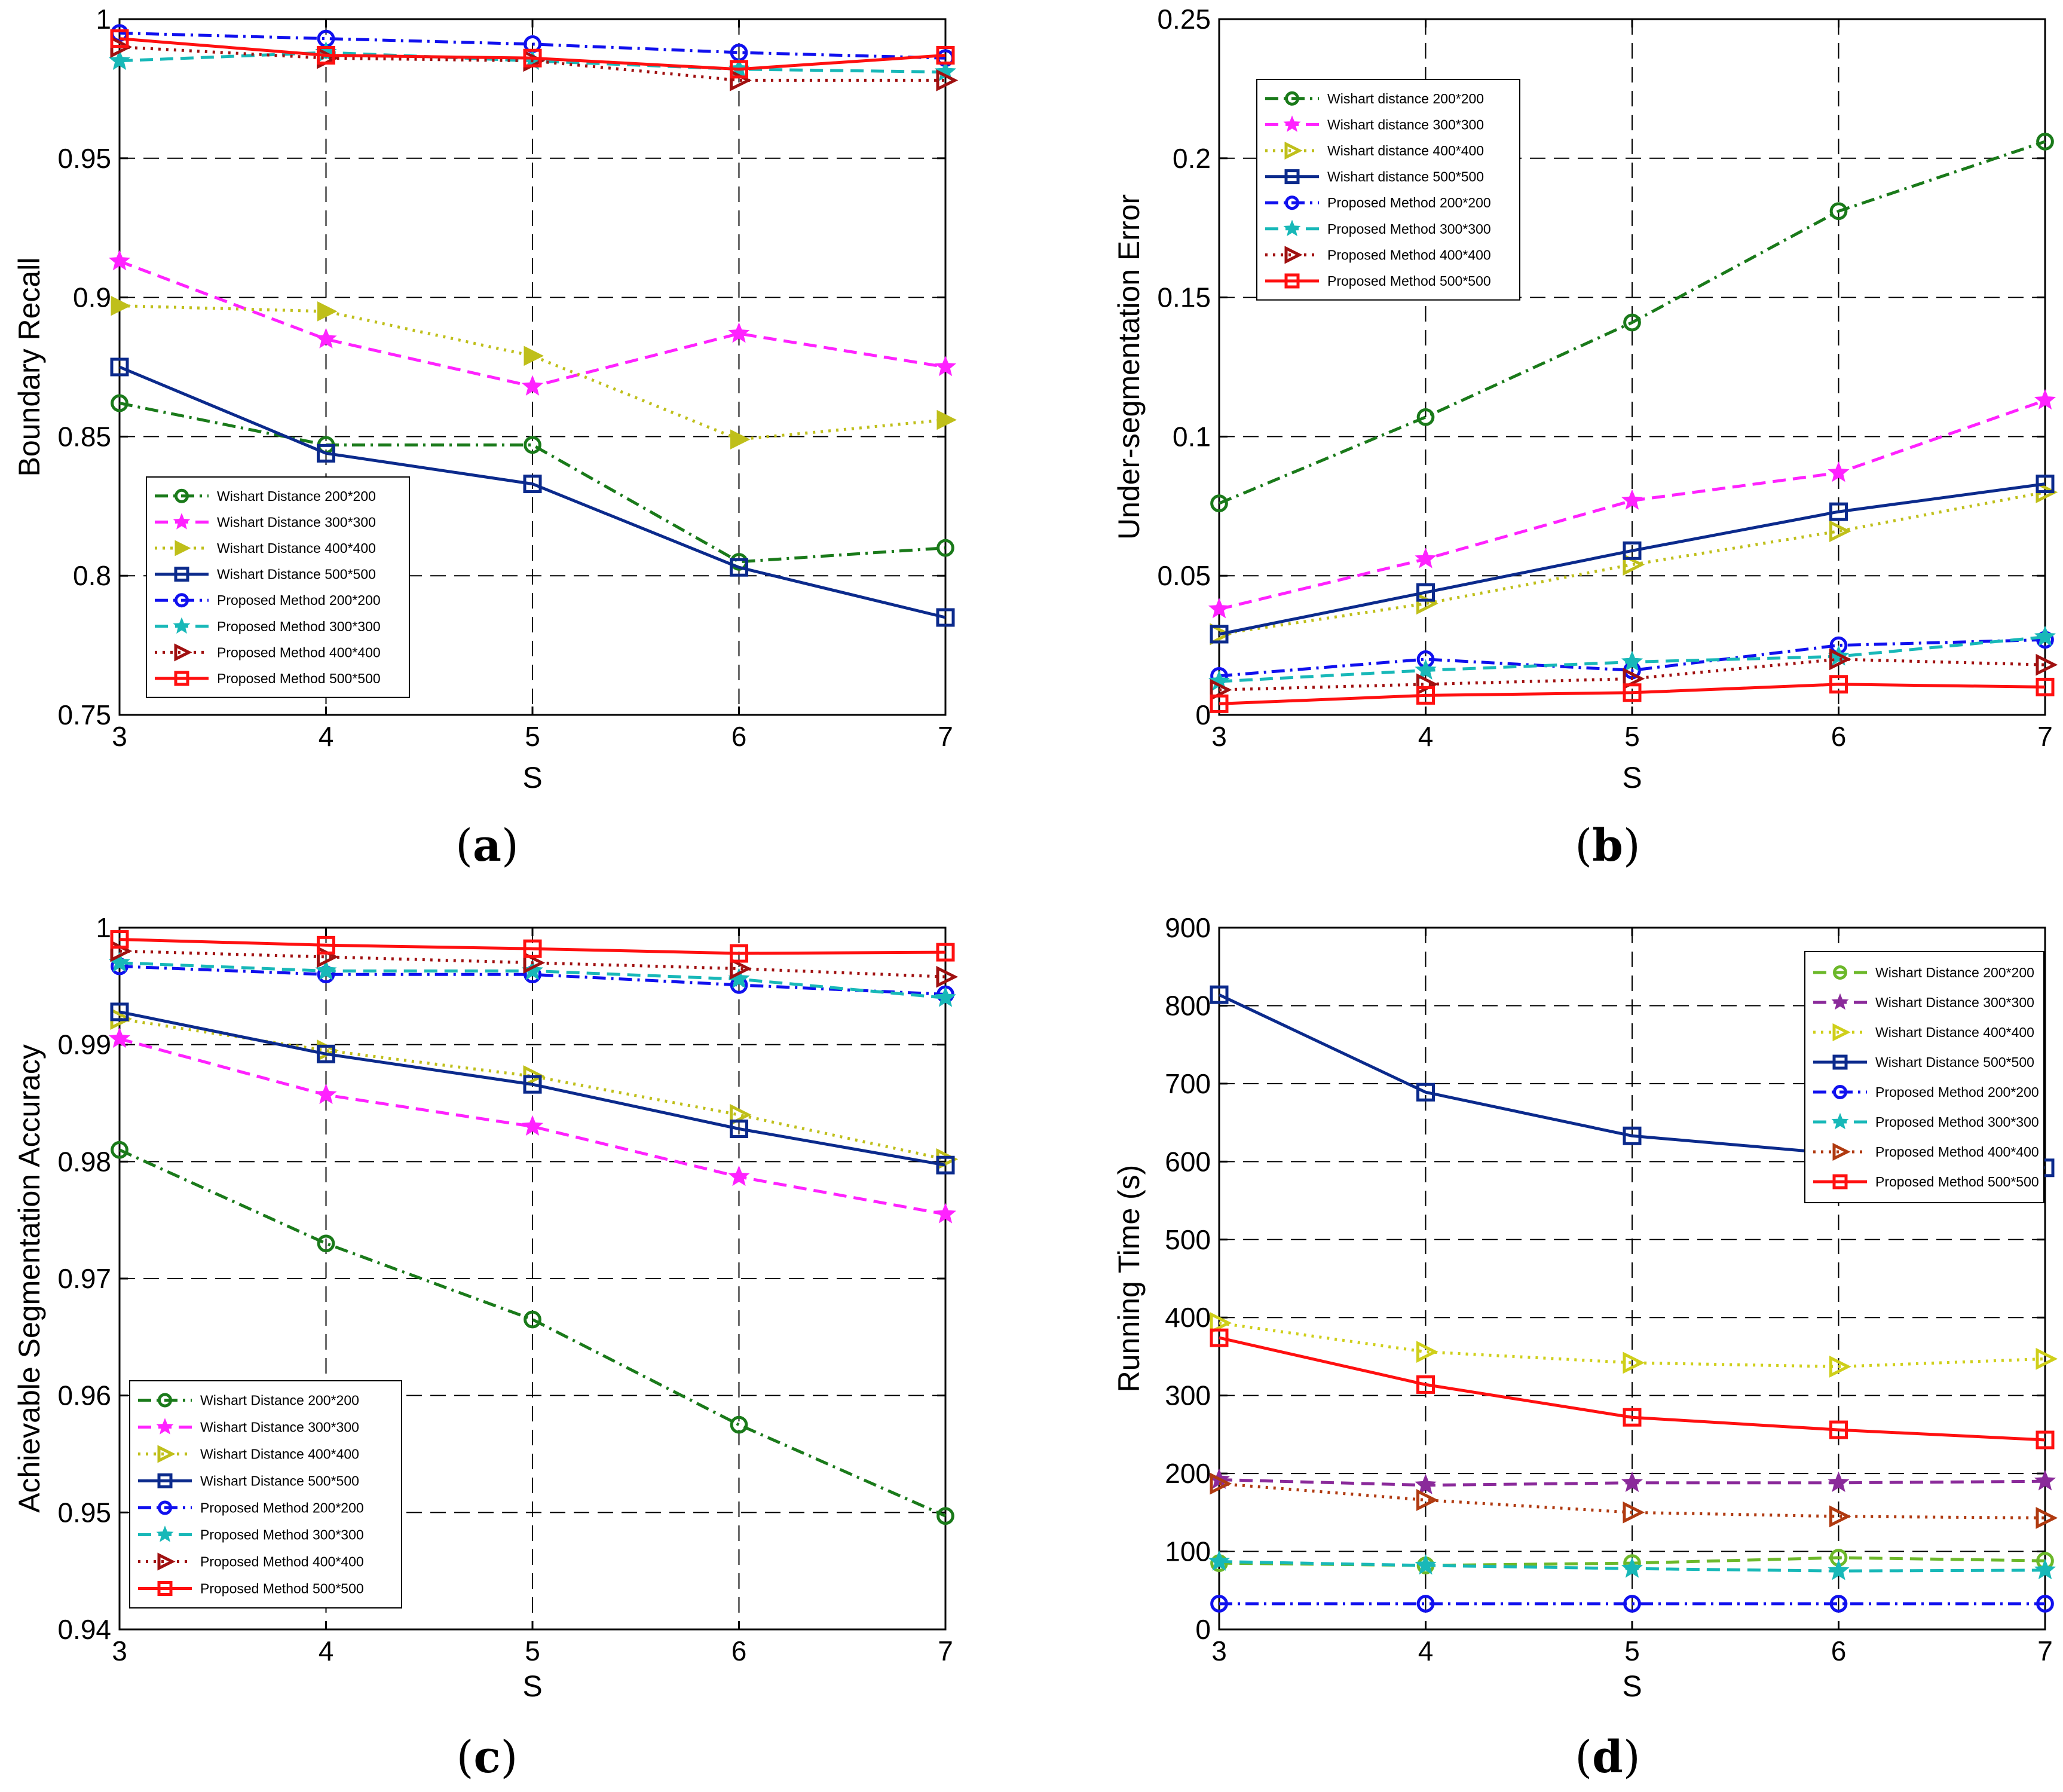 This screenshot has width=2063, height=1792. What do you see at coordinates (30, 1278) in the screenshot?
I see `y-axis-label: Achievable Segmentation Accuracy` at bounding box center [30, 1278].